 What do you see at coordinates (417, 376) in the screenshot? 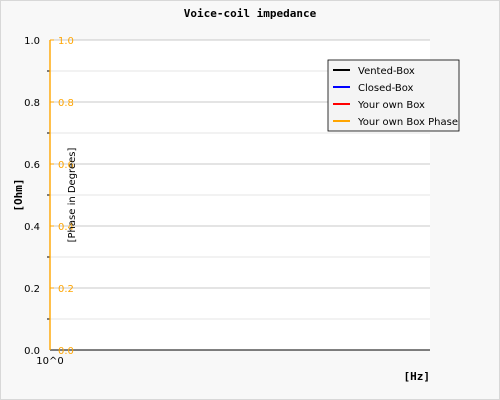
I see `x-axis-label: [Hz]` at bounding box center [417, 376].